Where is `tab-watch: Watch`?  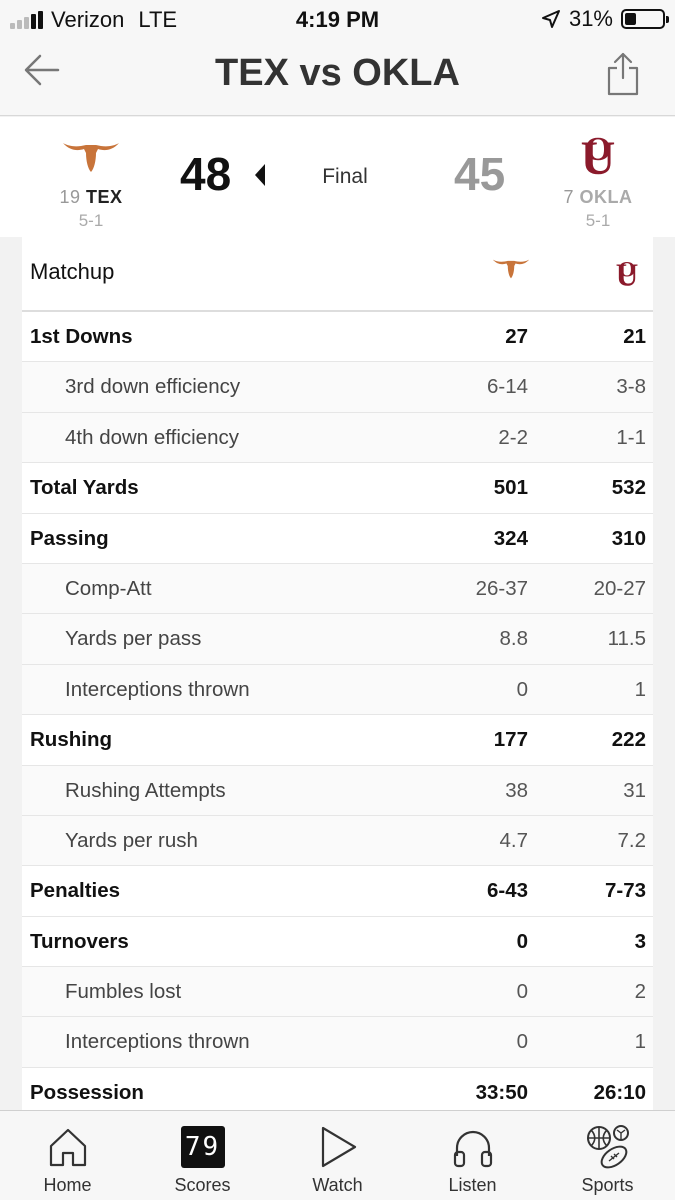 tab-watch: Watch is located at coordinates (337, 1155).